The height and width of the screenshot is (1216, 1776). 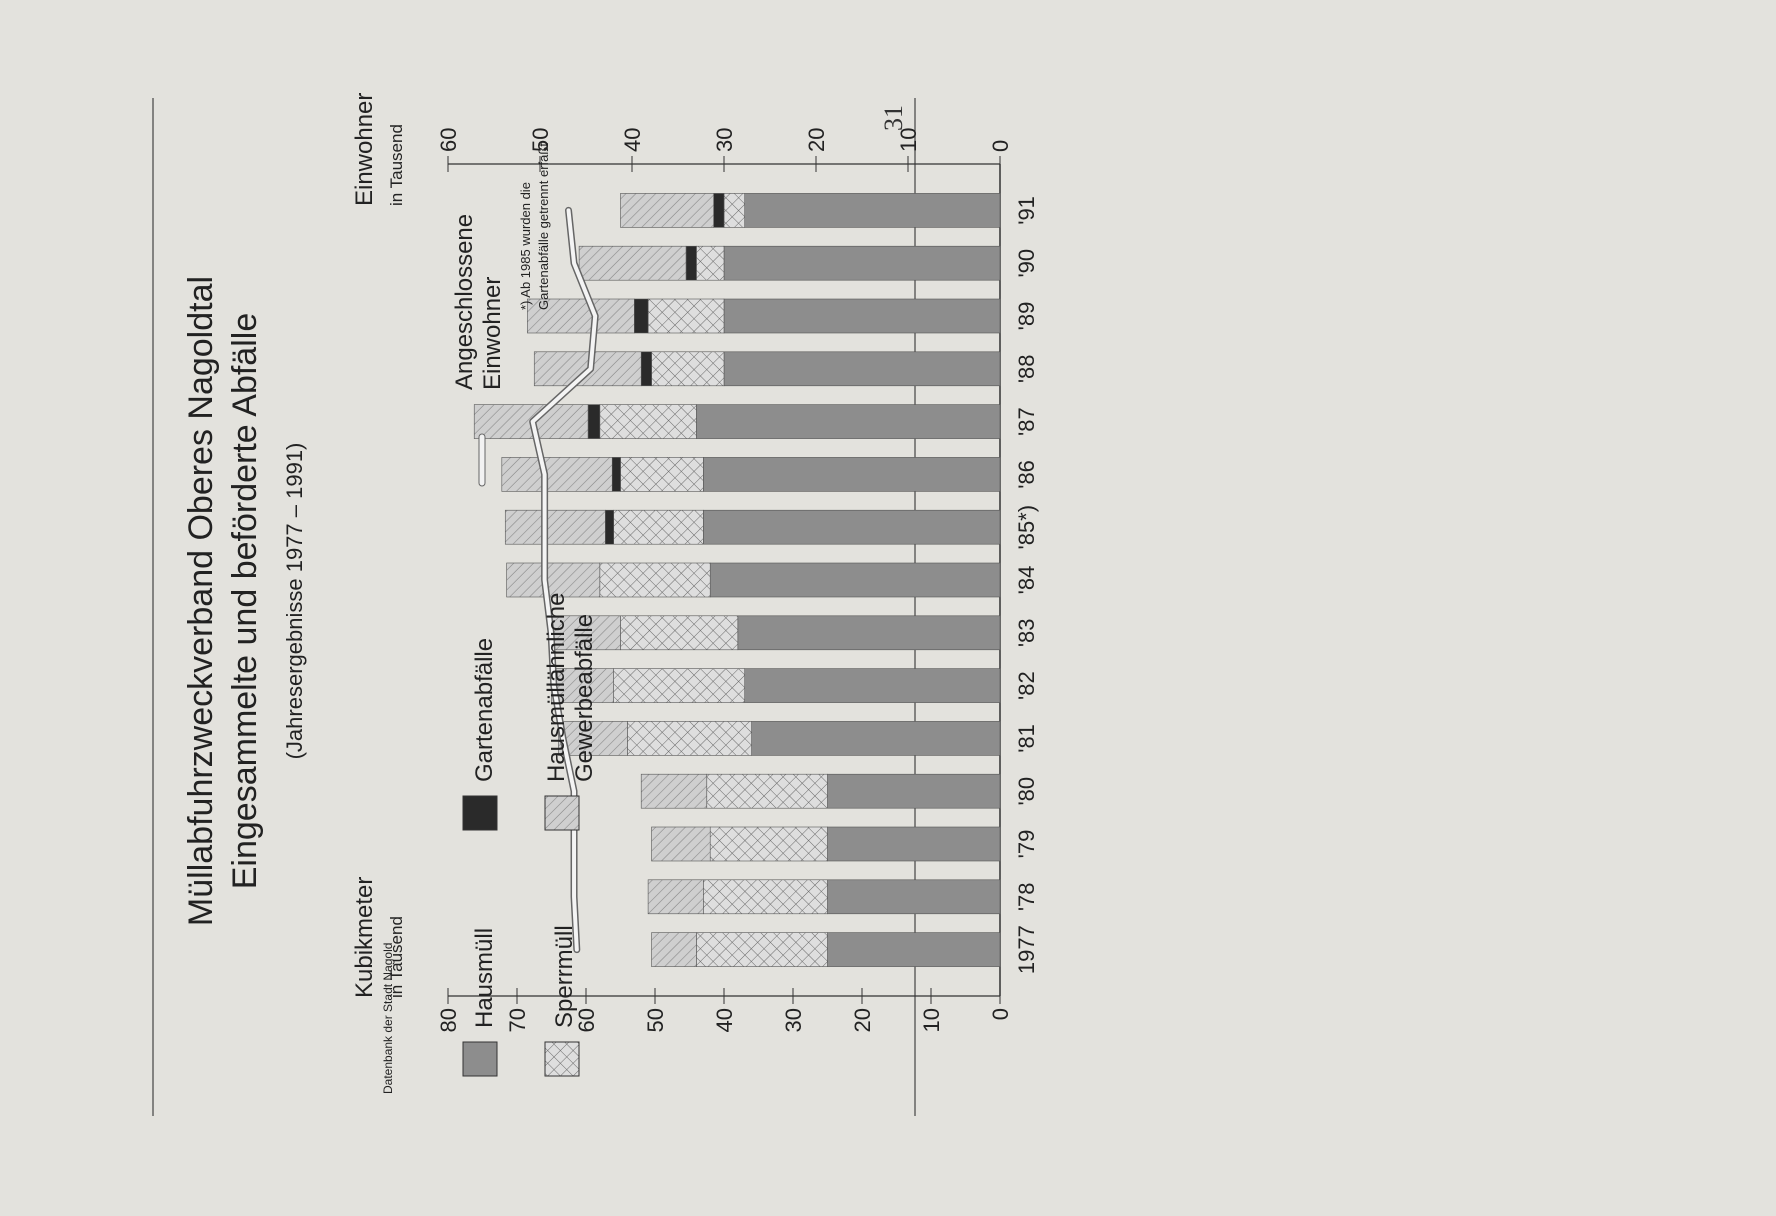 What do you see at coordinates (1026, 474) in the screenshot?
I see `category-label: '86` at bounding box center [1026, 474].